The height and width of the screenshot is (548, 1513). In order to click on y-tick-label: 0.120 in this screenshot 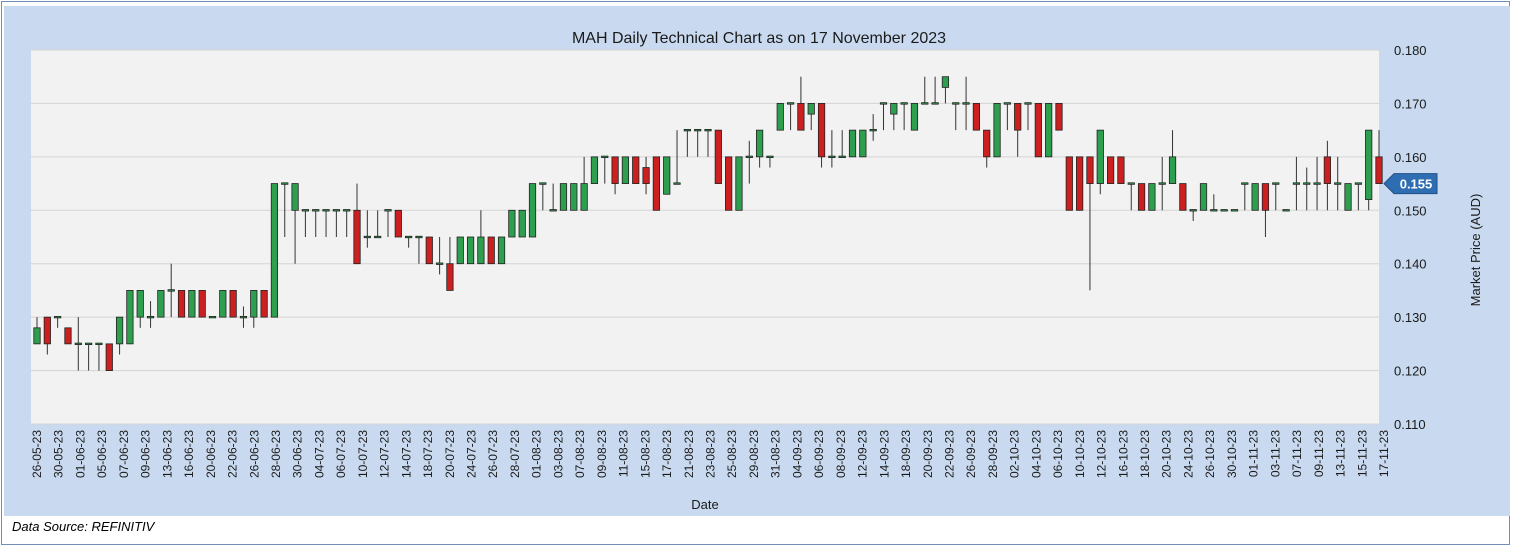, I will do `click(1410, 371)`.